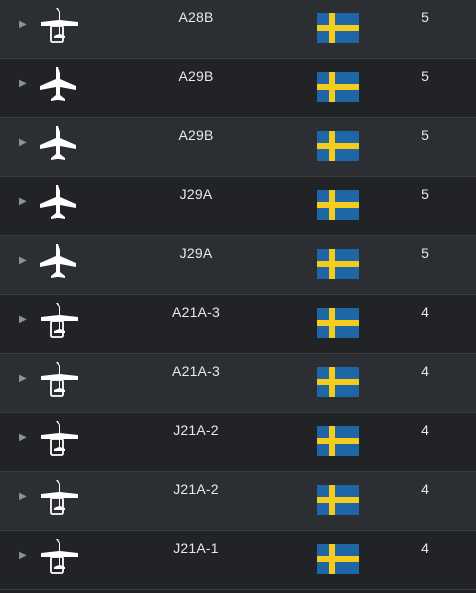  Describe the element at coordinates (196, 17) in the screenshot. I see `vehicle-name: A28B` at that location.